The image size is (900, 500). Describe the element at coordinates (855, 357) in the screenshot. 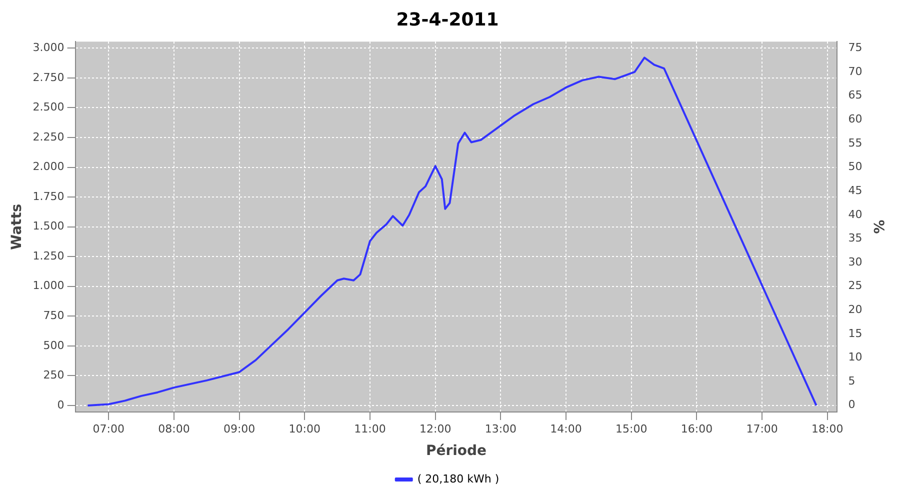

I see `y2-tick-label: 10` at that location.